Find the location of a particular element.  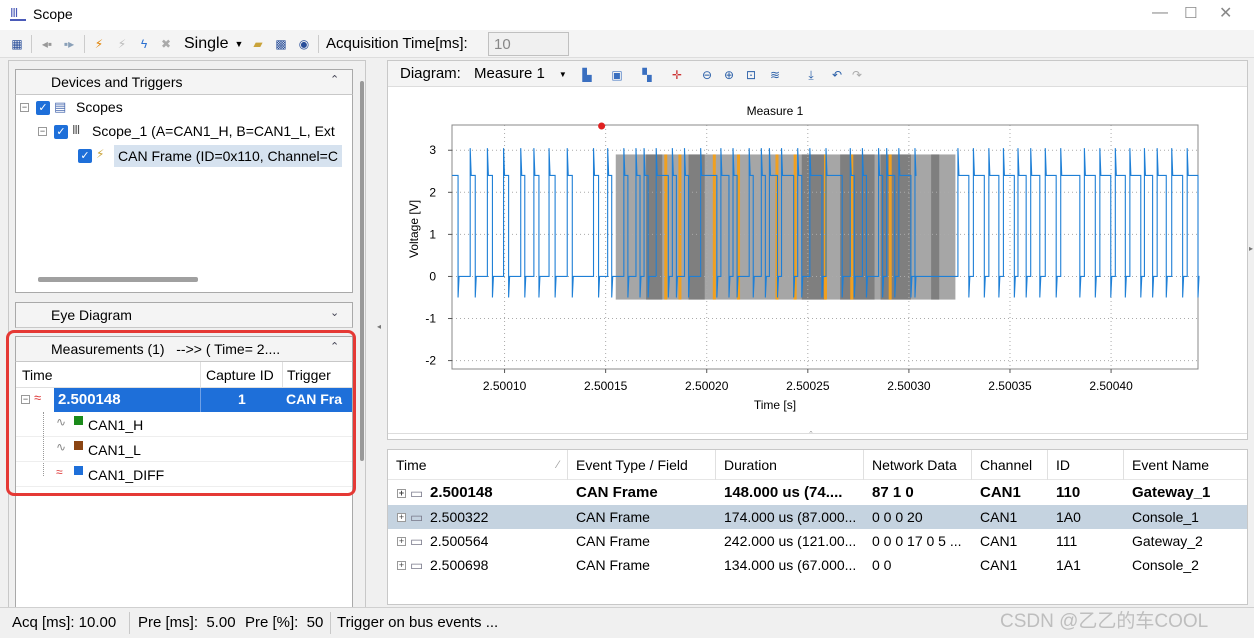

x-tick-label: 2.50035 is located at coordinates (1010, 386).